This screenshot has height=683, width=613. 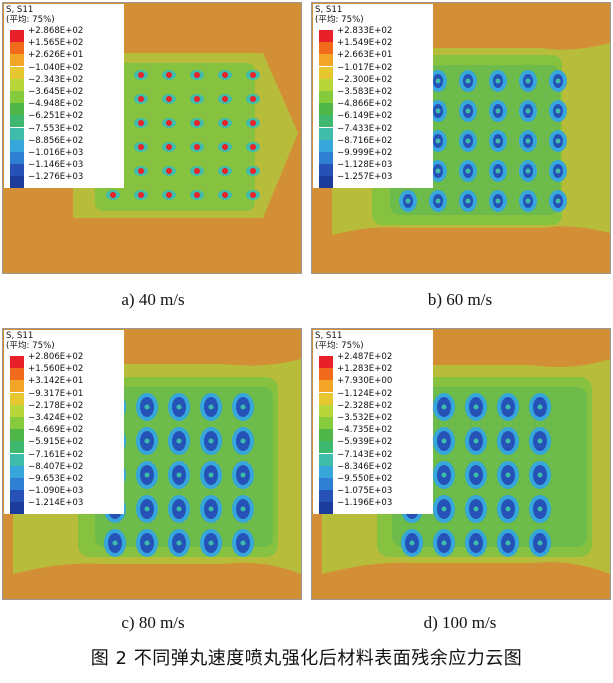 What do you see at coordinates (56, 31) in the screenshot?
I see `legend-tick-label: +2.868E+02` at bounding box center [56, 31].